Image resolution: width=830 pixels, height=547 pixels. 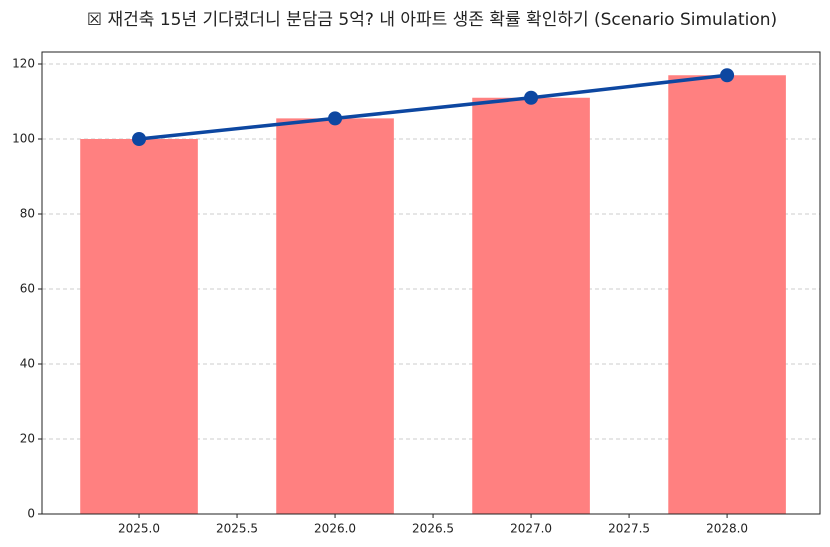 I want to click on y-tick-label: 40, so click(x=27, y=364).